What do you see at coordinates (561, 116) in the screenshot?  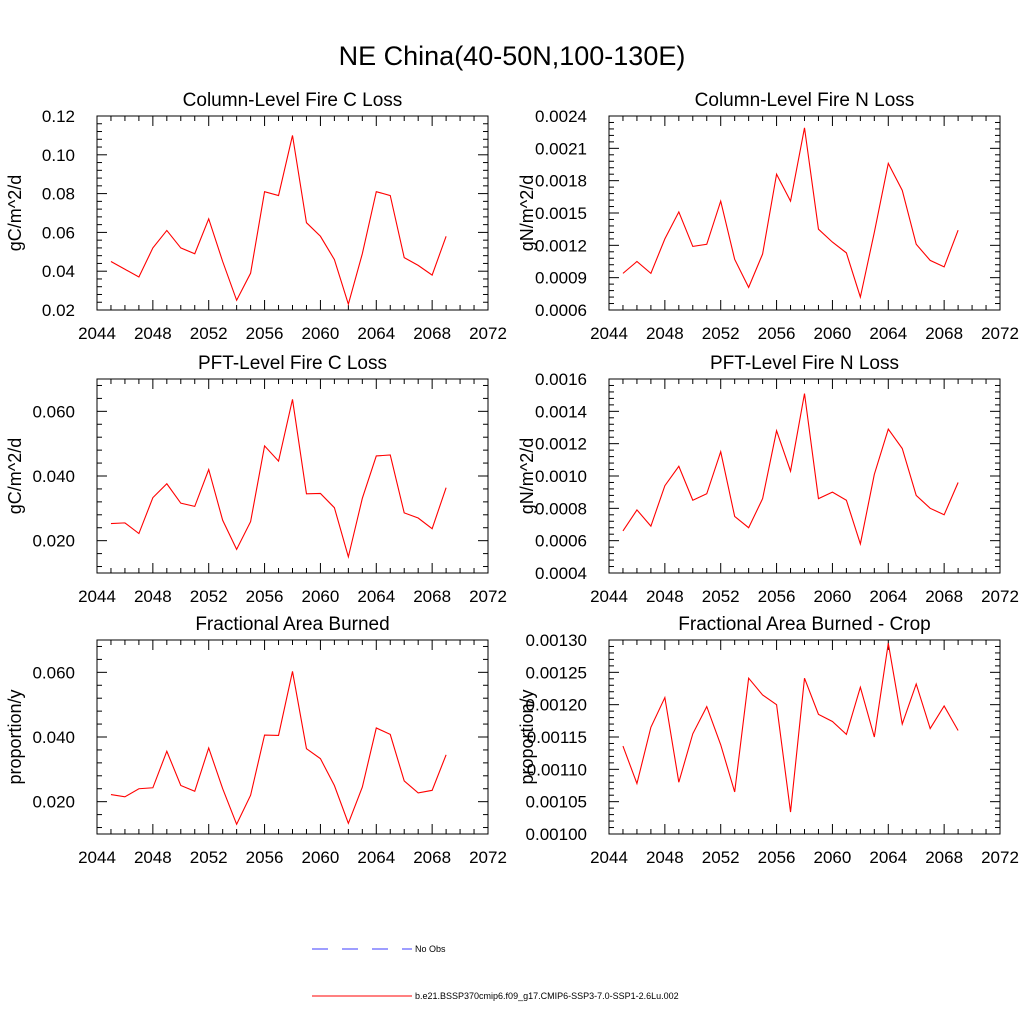 I see `y-tick-label: 0.0024` at bounding box center [561, 116].